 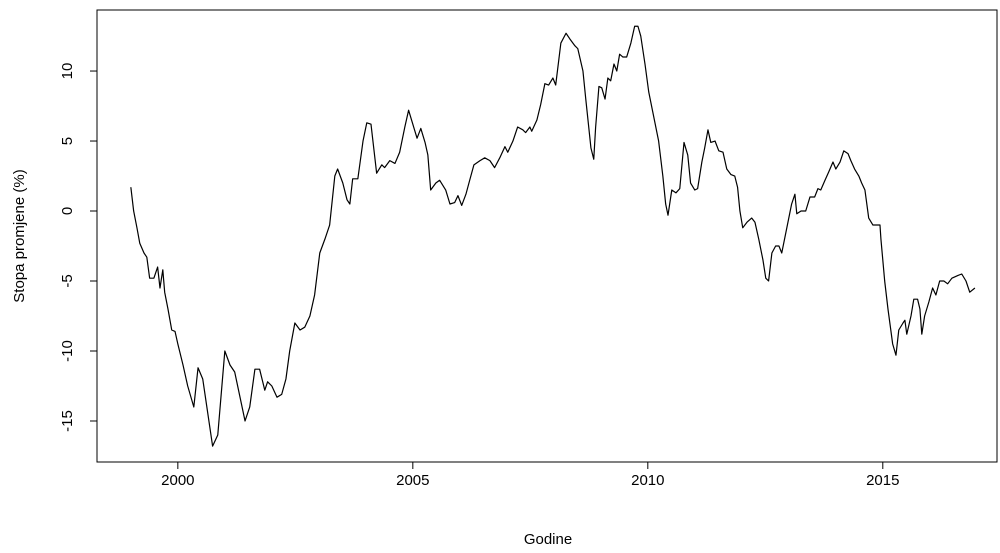 What do you see at coordinates (67, 421) in the screenshot?
I see `y-tick-label: -15` at bounding box center [67, 421].